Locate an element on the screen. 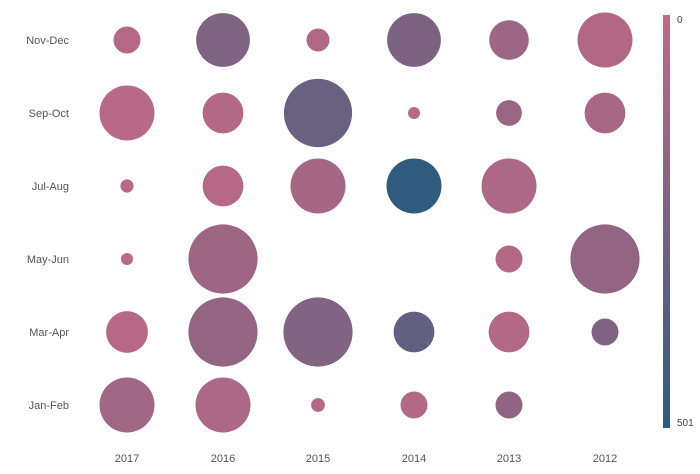 This screenshot has width=700, height=474. legend-min-label: 0 is located at coordinates (680, 20).